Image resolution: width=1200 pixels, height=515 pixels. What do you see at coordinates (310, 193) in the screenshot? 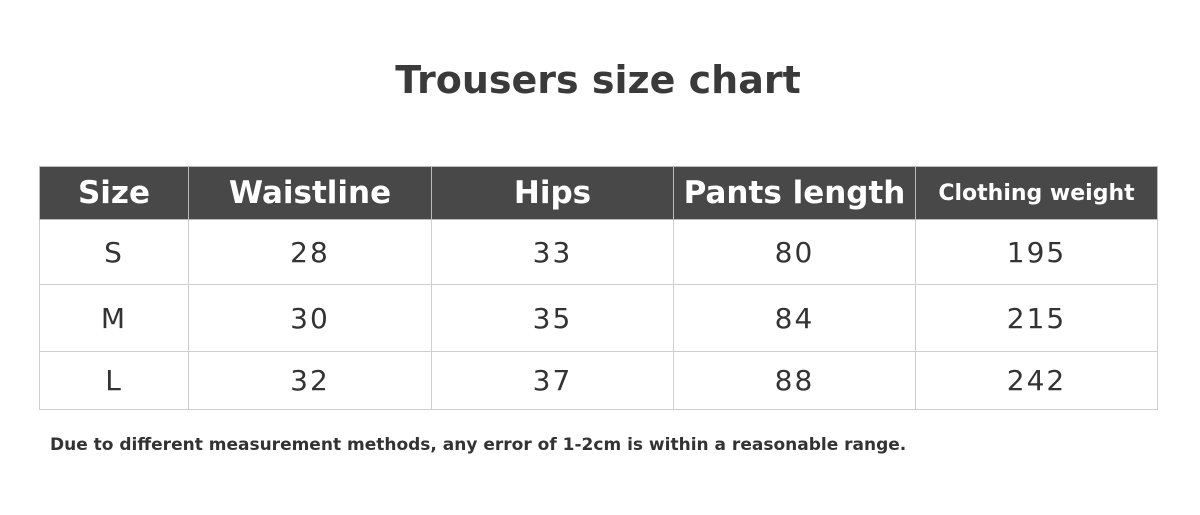
I see `header-waistline: Waistline` at bounding box center [310, 193].